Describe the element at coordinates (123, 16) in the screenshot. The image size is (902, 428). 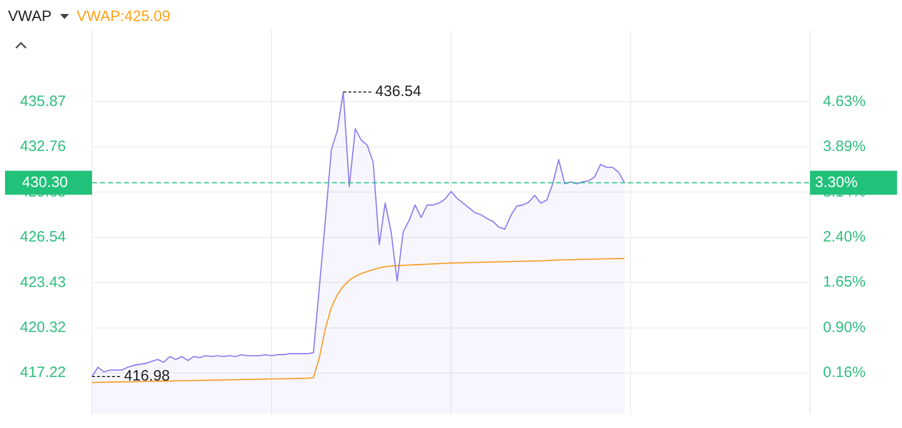
I see `text: VWAP:425.09` at that location.